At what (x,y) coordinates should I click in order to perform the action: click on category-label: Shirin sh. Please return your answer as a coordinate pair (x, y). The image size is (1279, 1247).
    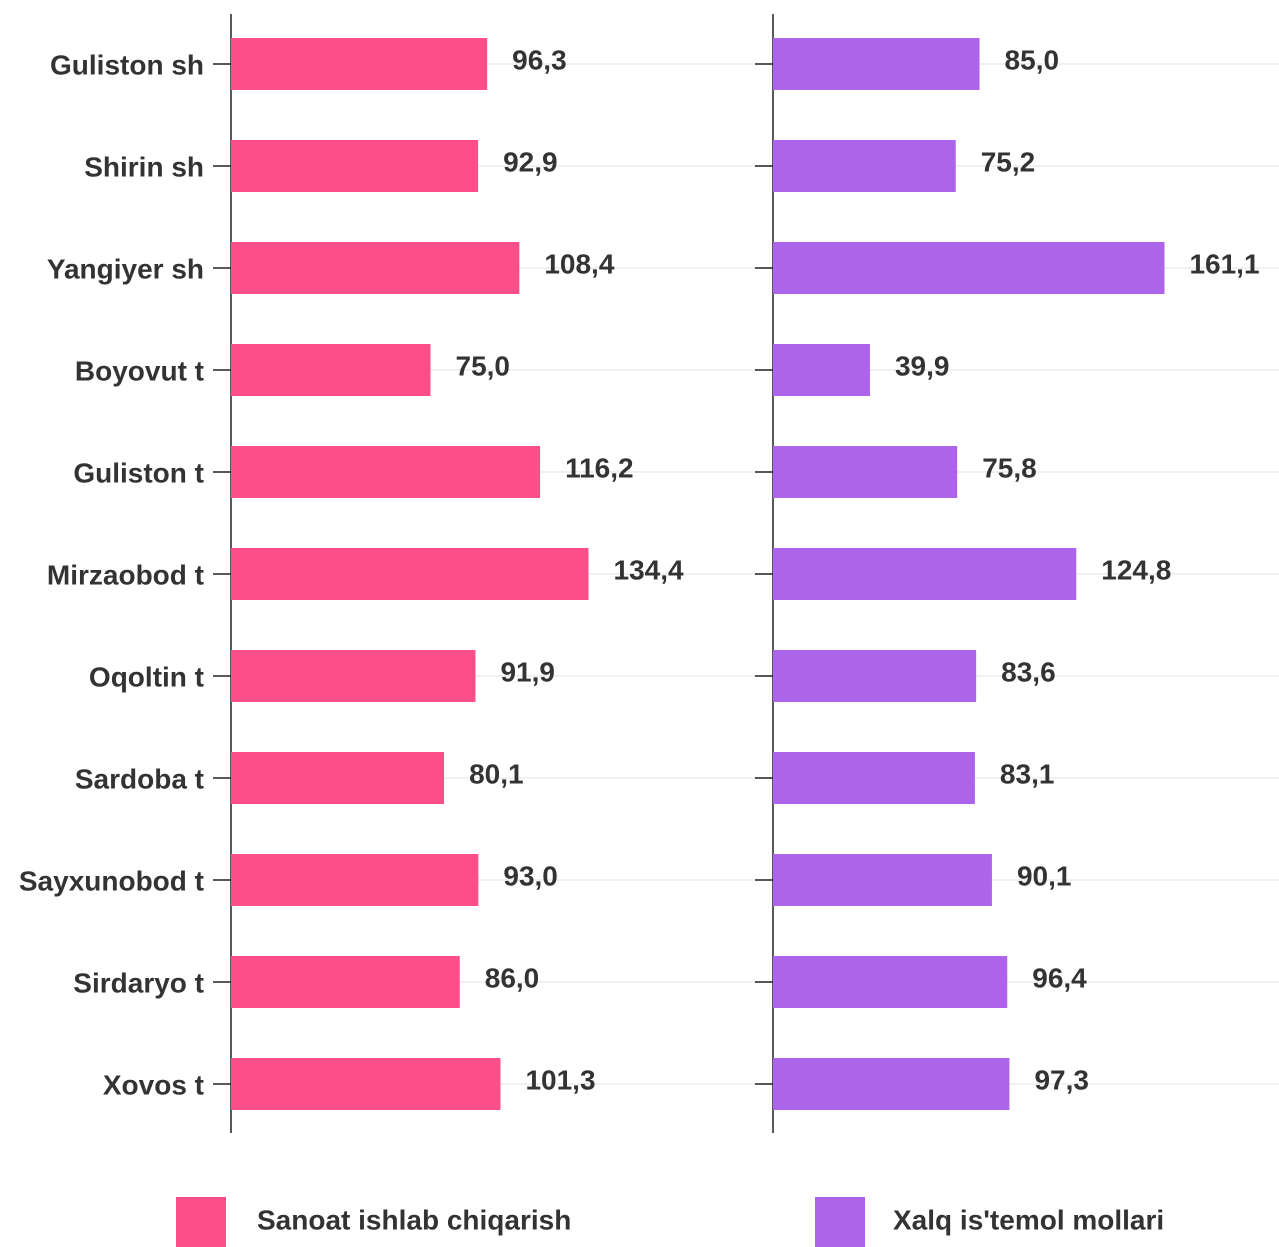
    Looking at the image, I should click on (144, 166).